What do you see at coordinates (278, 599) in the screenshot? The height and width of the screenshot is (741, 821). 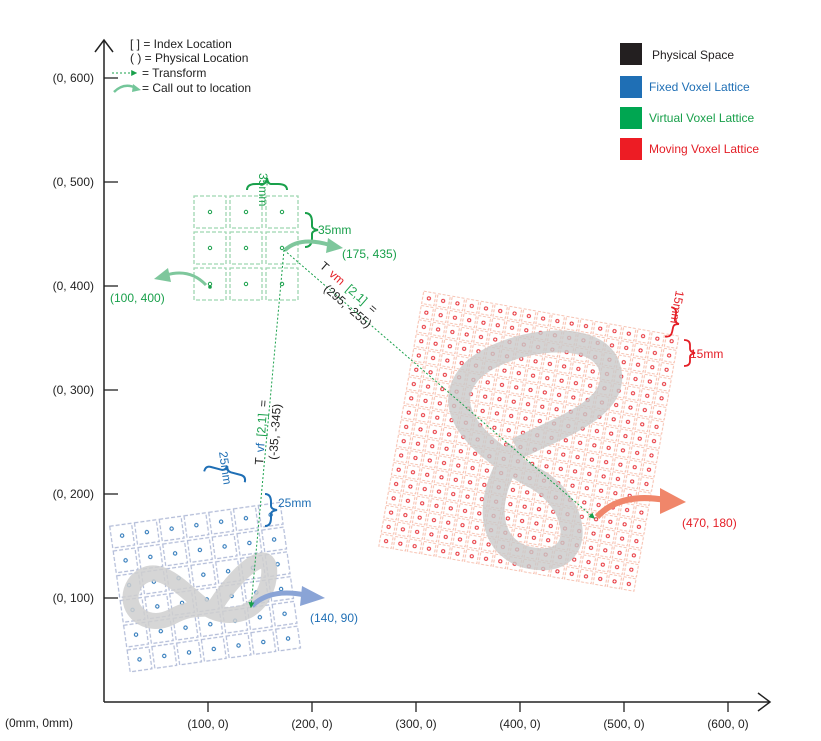 I see `fixed-point-callout` at bounding box center [278, 599].